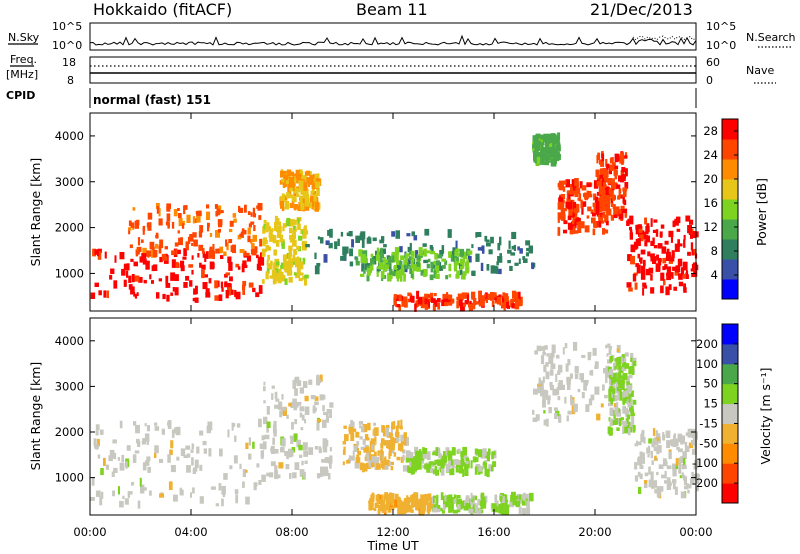 The width and height of the screenshot is (800, 554). What do you see at coordinates (67, 45) in the screenshot?
I see `nsky-tick-bottom: 10^0` at bounding box center [67, 45].